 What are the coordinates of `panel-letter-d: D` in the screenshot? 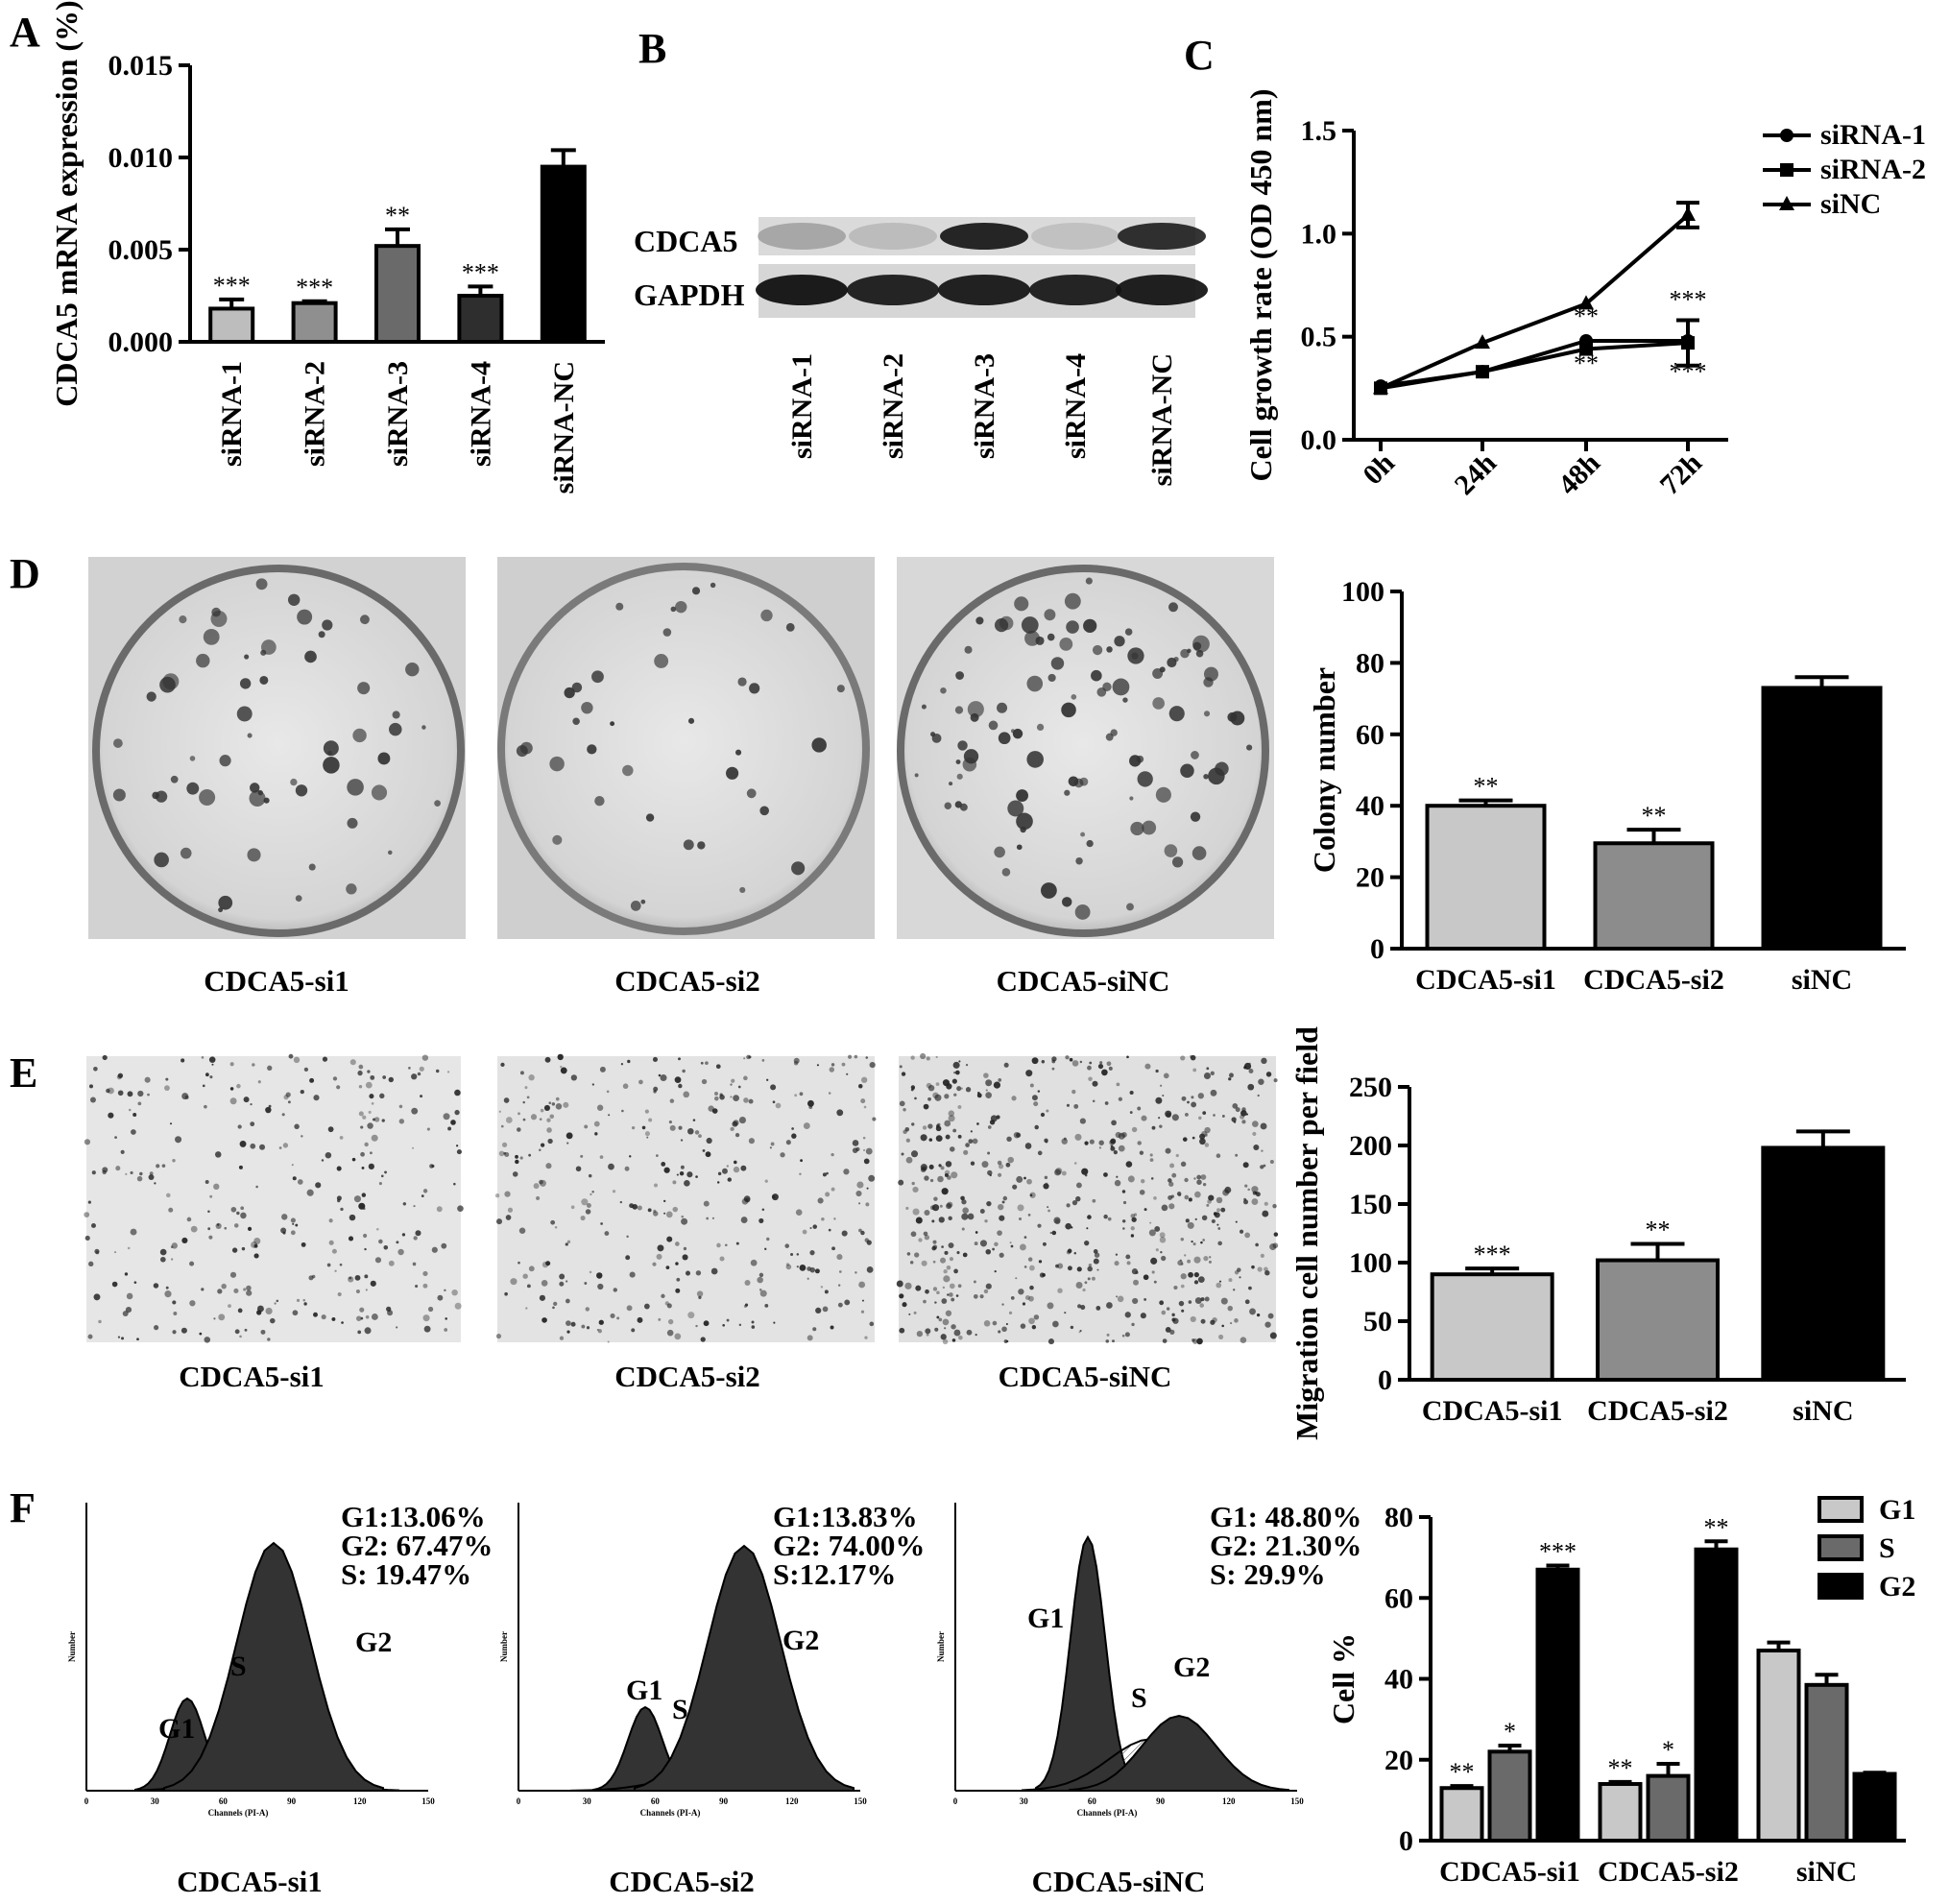 It's located at (25, 574).